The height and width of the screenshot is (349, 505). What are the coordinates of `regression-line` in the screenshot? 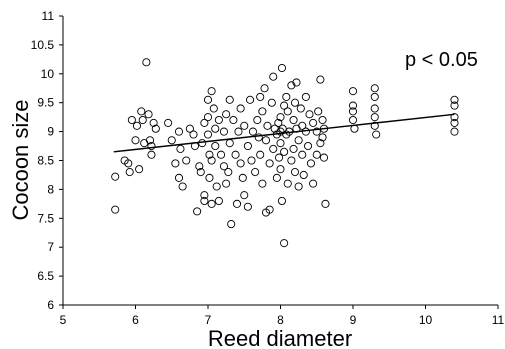 It's located at (284, 133).